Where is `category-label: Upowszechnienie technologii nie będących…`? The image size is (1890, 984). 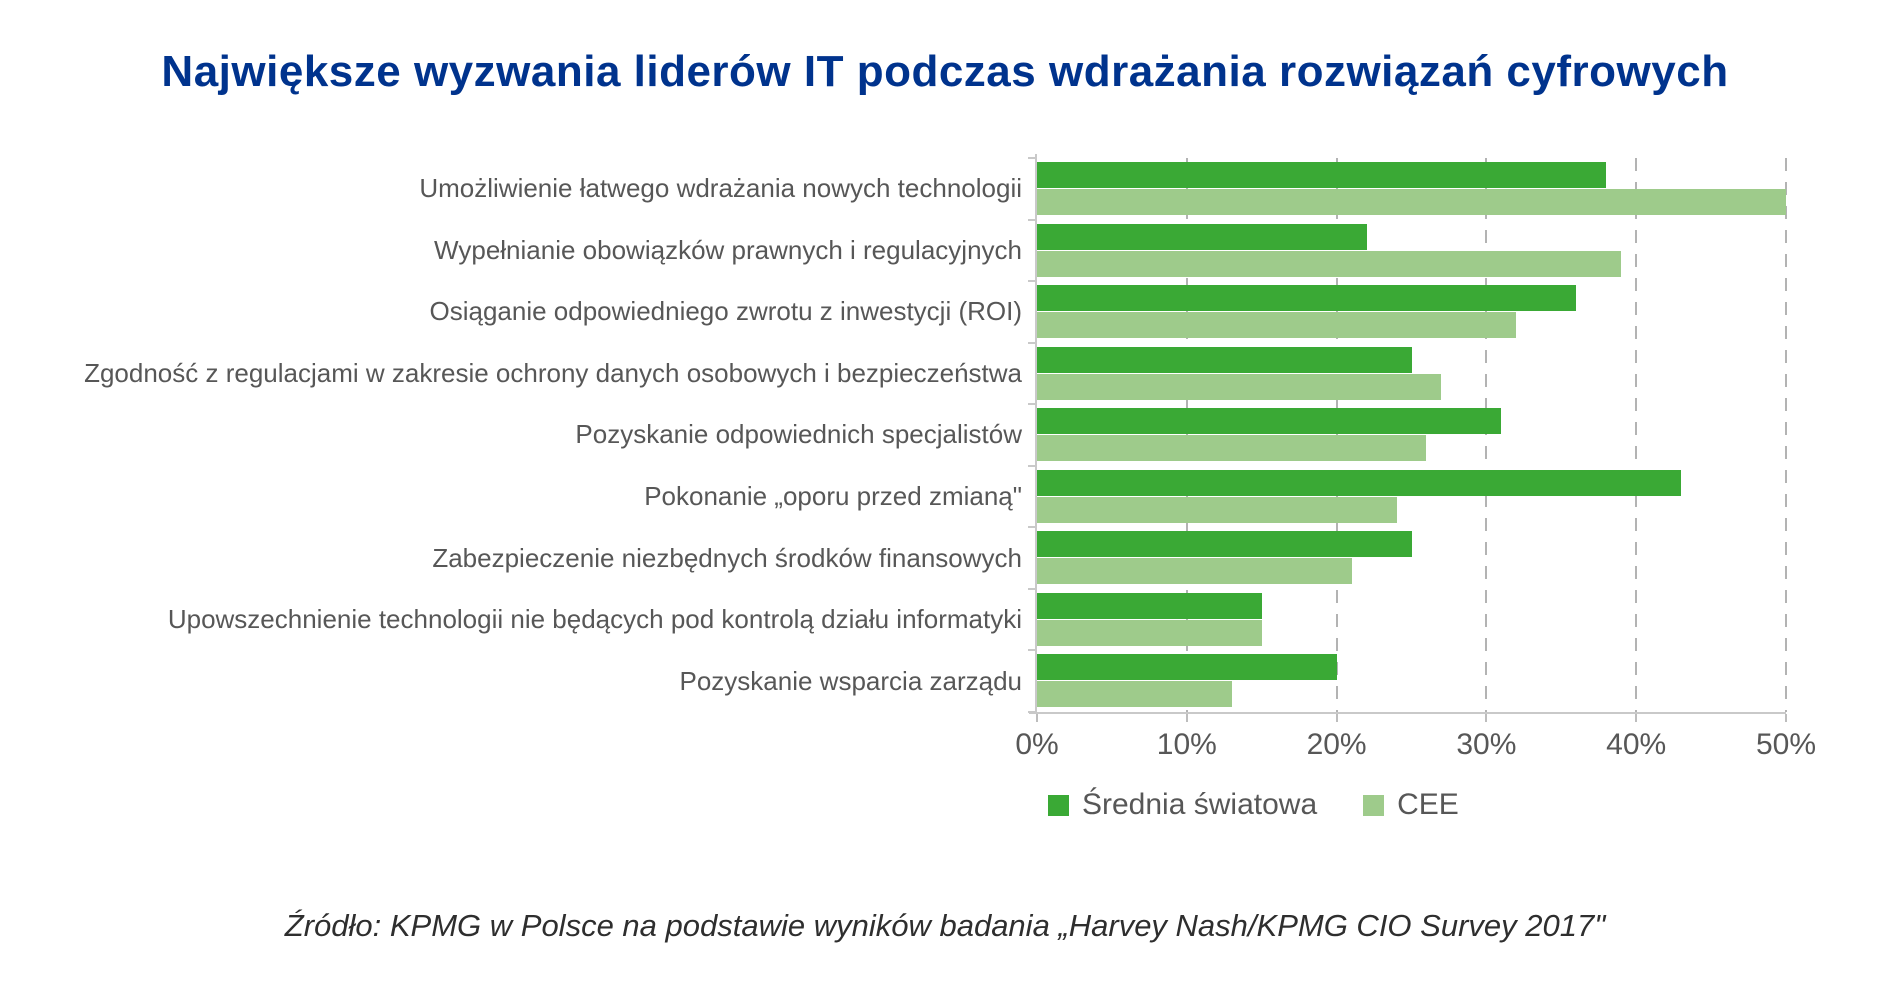
category-label: Upowszechnienie technologii nie będących… is located at coordinates (594, 619).